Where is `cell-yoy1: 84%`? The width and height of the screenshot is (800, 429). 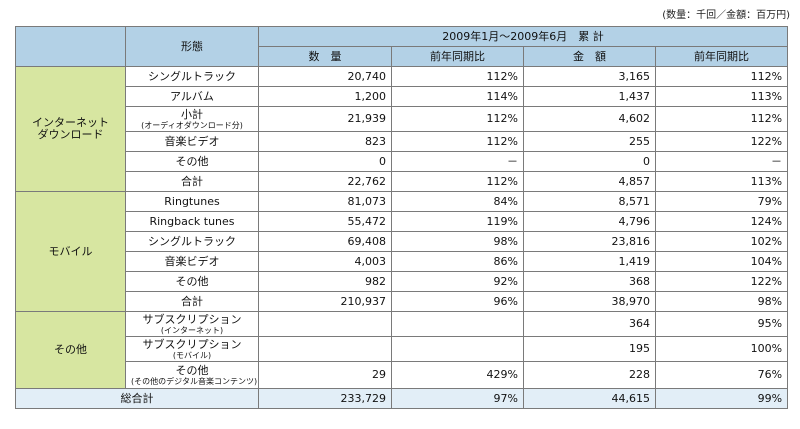
cell-yoy1: 84% is located at coordinates (457, 201).